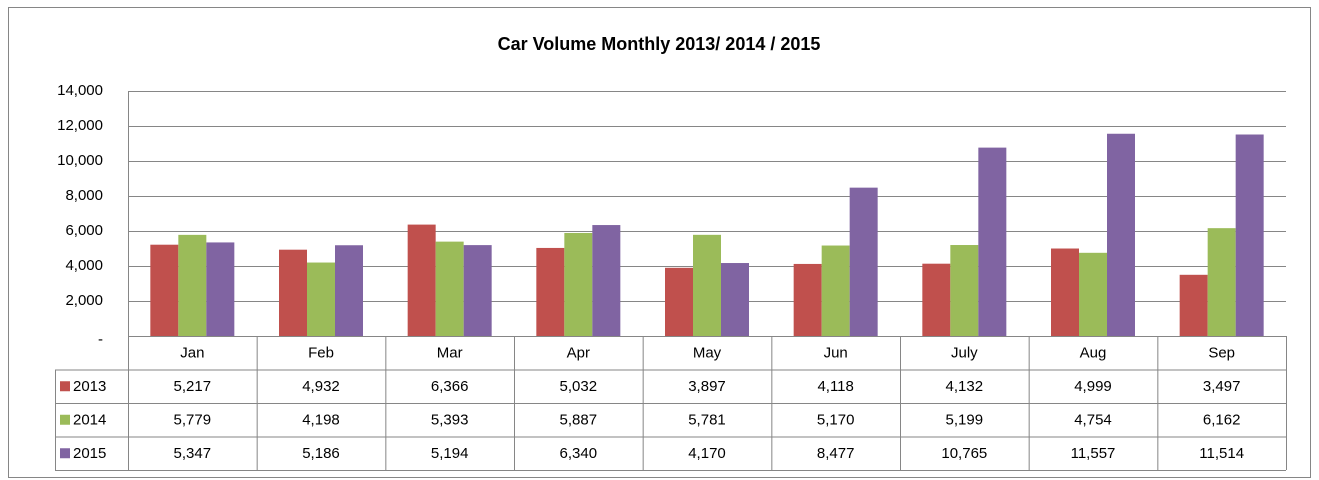 Image resolution: width=1319 pixels, height=480 pixels. Describe the element at coordinates (1221, 353) in the screenshot. I see `x-tick-label: Sep` at that location.